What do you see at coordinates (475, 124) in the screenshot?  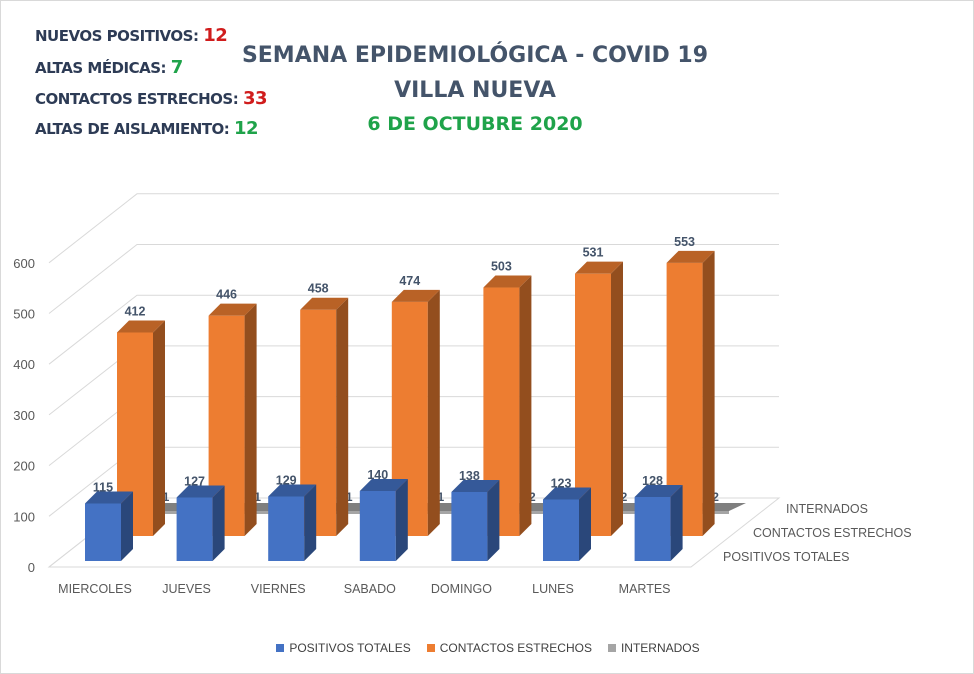 I see `chart-date: 6 DE OCTUBRE 2020` at bounding box center [475, 124].